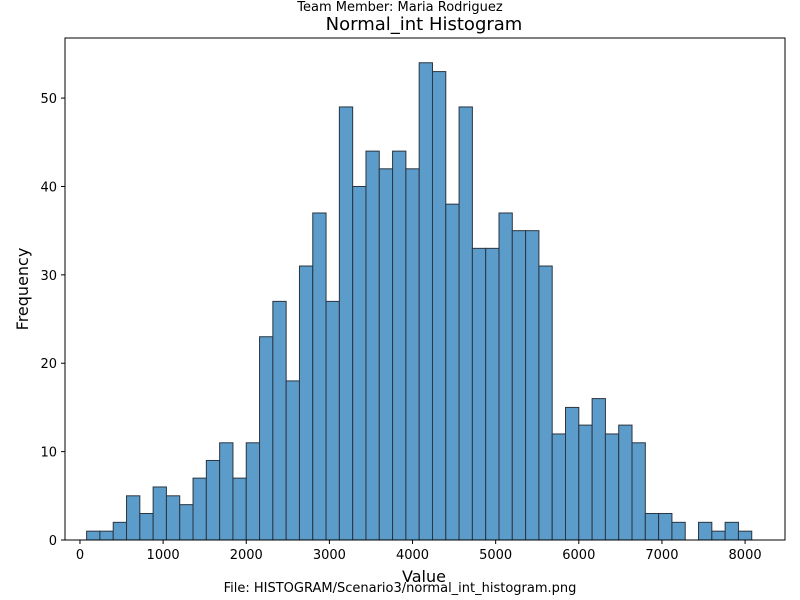 This screenshot has width=800, height=600. What do you see at coordinates (52, 320) in the screenshot?
I see `y-axis-ticks: 0 10 20 30 40 50` at bounding box center [52, 320].